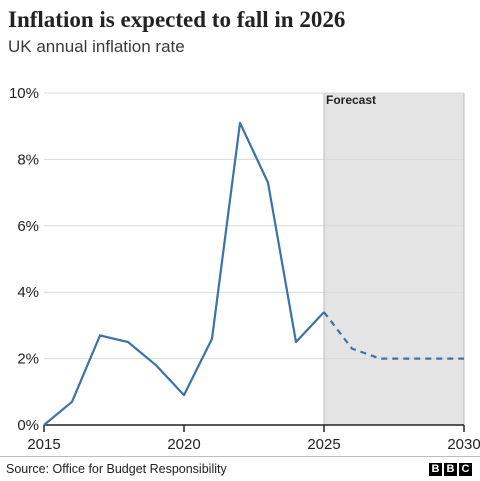 The width and height of the screenshot is (480, 481). What do you see at coordinates (177, 19) in the screenshot?
I see `chart-title: Inflation is expected to fall in 2026` at bounding box center [177, 19].